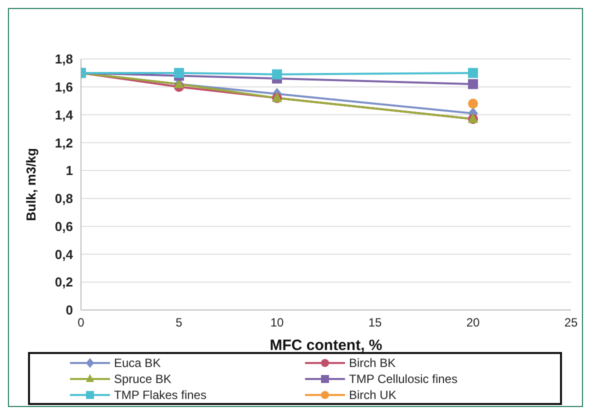  What do you see at coordinates (403, 379) in the screenshot?
I see `legend-label: TMP Cellulosic fines` at bounding box center [403, 379].